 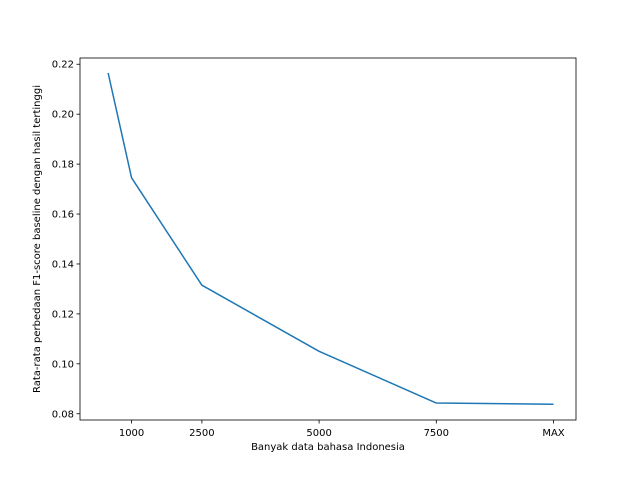 What do you see at coordinates (318, 433) in the screenshot?
I see `x-tick-label: 5000` at bounding box center [318, 433].